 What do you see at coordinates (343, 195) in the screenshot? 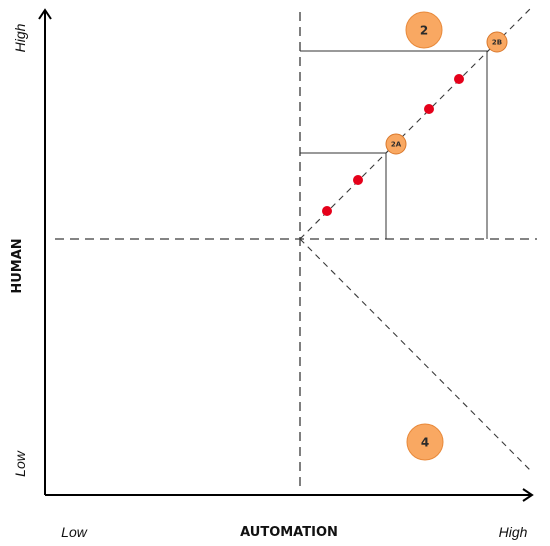
I see `guide-2a` at bounding box center [343, 195].